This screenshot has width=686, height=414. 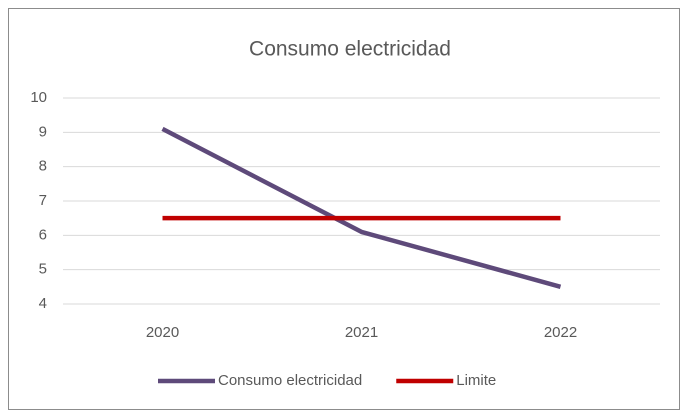 I want to click on y-tick-label: 9, so click(x=43, y=131).